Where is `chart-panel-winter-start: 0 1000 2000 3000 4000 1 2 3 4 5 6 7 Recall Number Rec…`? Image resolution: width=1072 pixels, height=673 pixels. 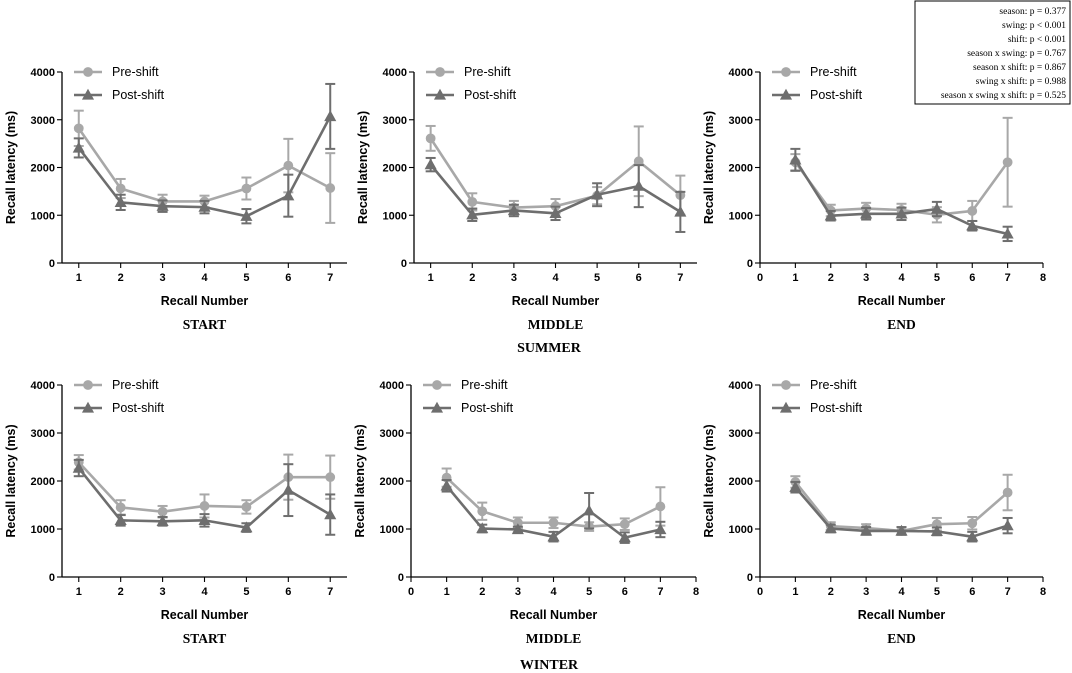 chart-panel-winter-start: 0 1000 2000 3000 4000 1 2 3 4 5 6 7 Recall Number Rec… is located at coordinates (175, 512).